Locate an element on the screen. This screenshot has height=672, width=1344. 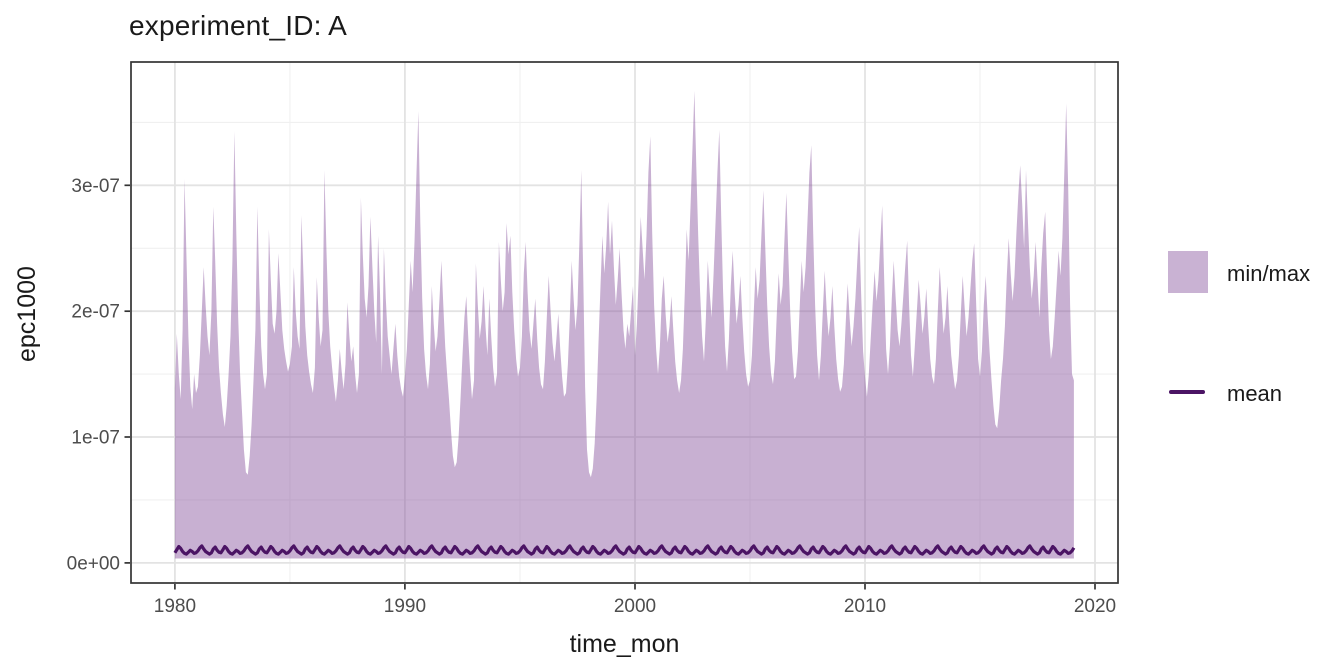
y-tick-label: 0e+00 is located at coordinates (93, 563).